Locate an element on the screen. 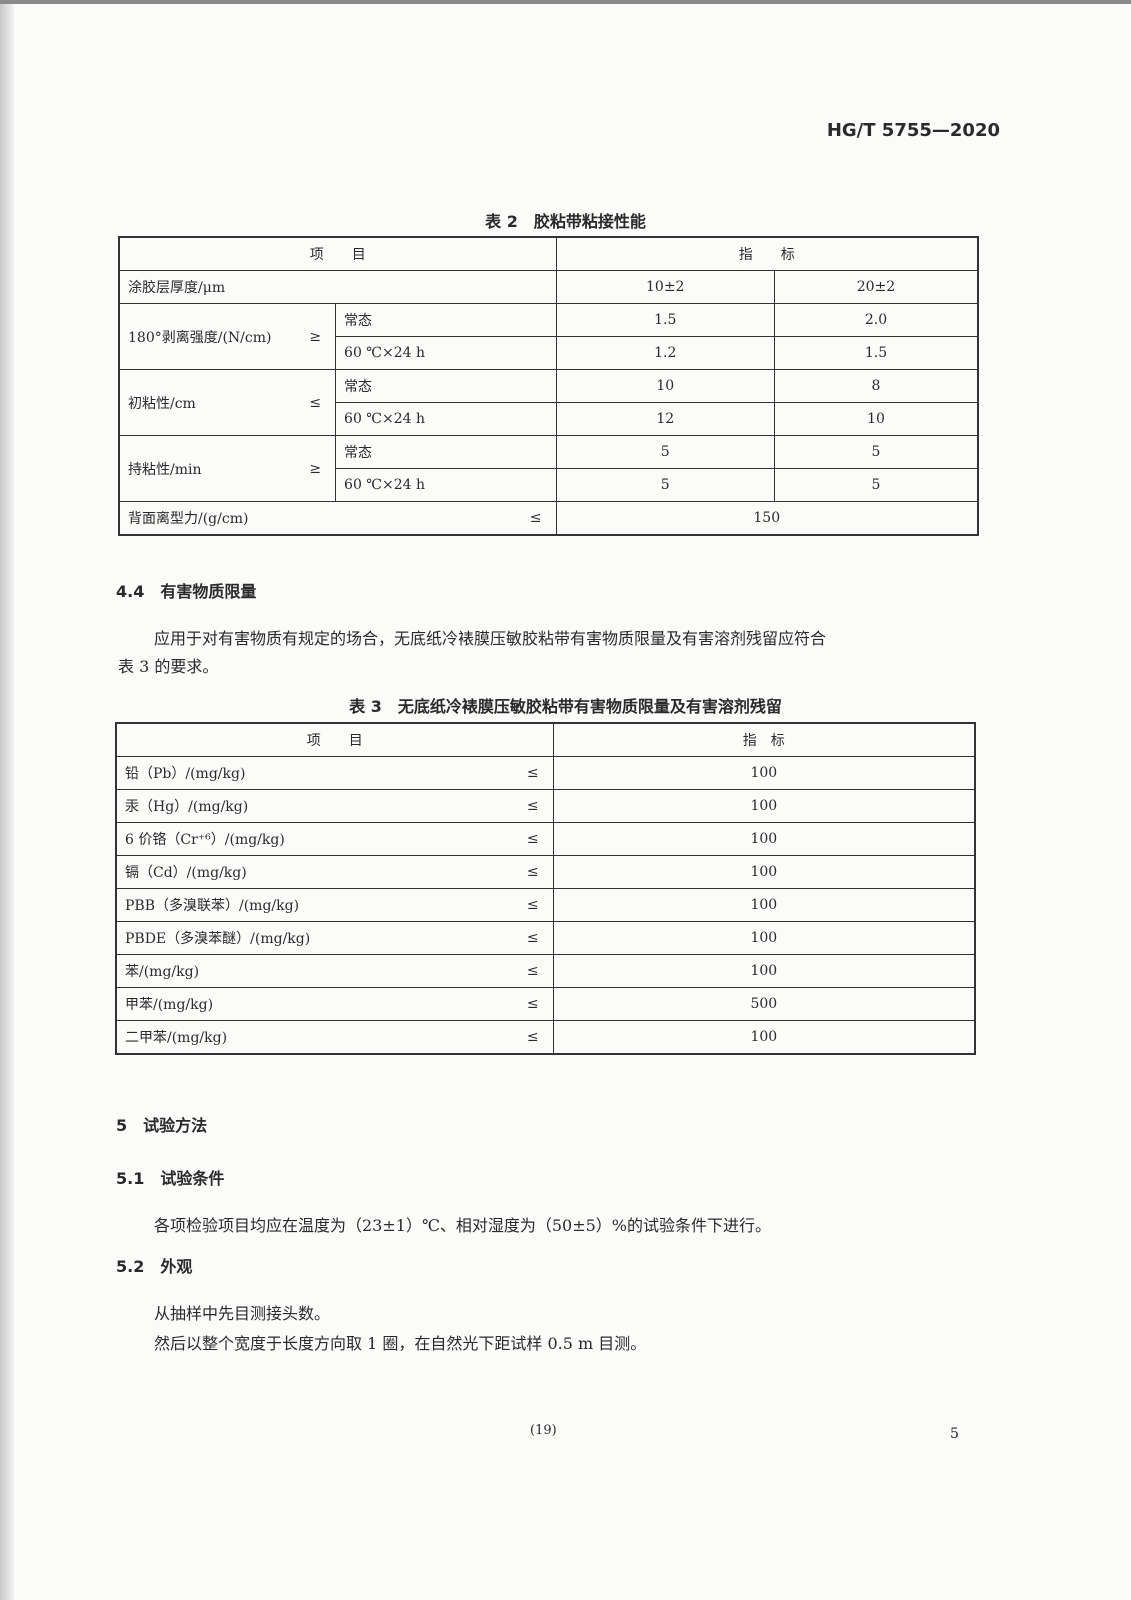 Image resolution: width=1131 pixels, height=1600 pixels. table-row: 涂胶层厚度/μm 10±2 20±2 is located at coordinates (548, 287).